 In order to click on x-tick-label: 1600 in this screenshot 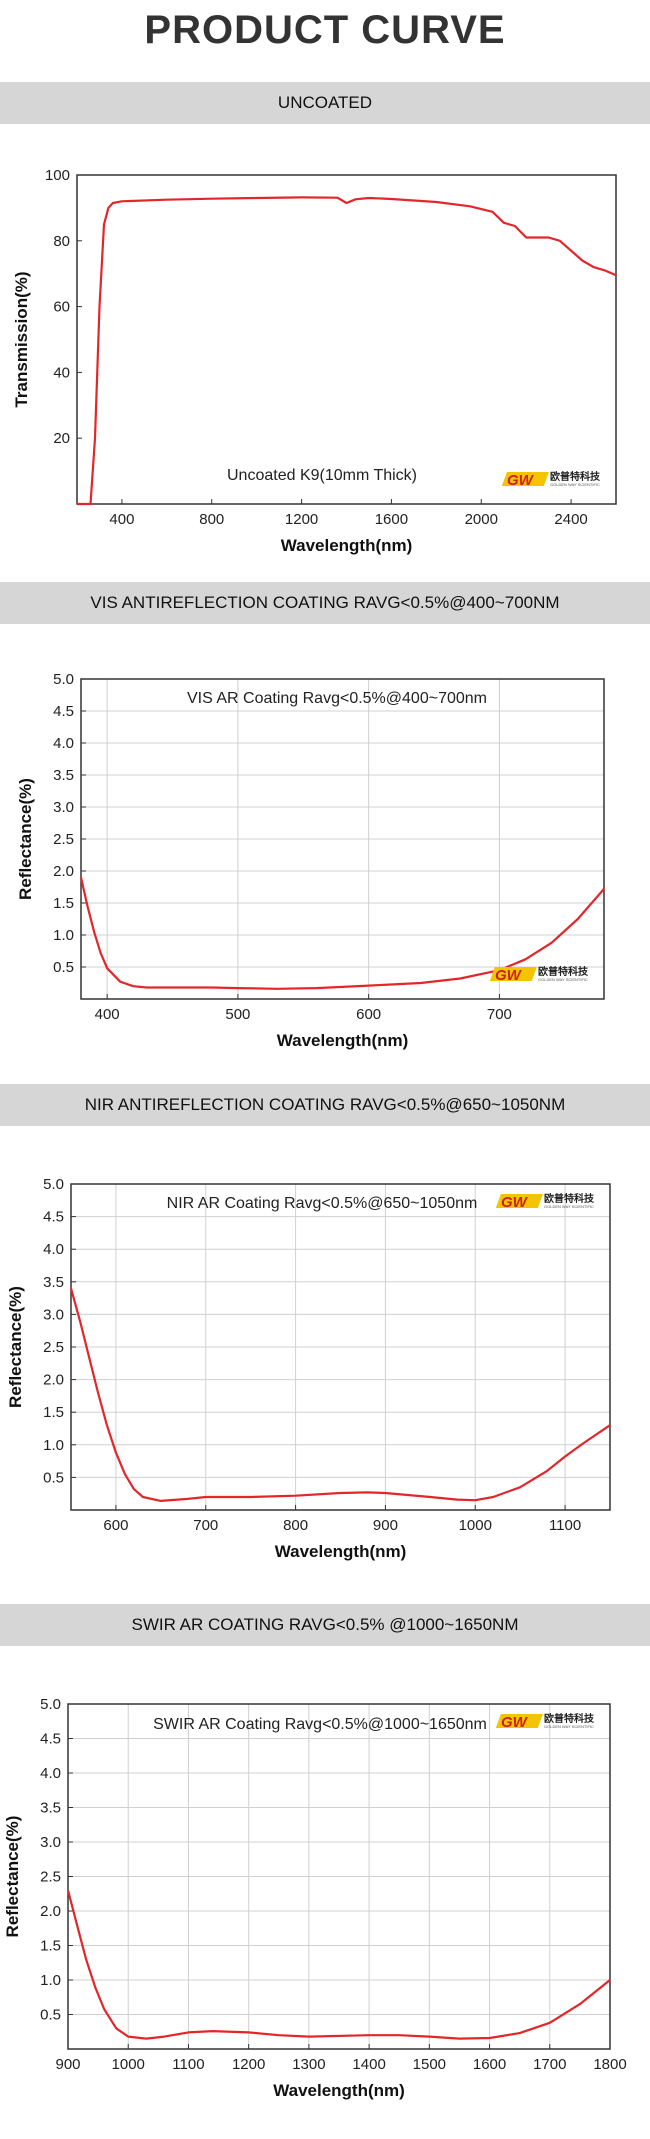, I will do `click(489, 2064)`.